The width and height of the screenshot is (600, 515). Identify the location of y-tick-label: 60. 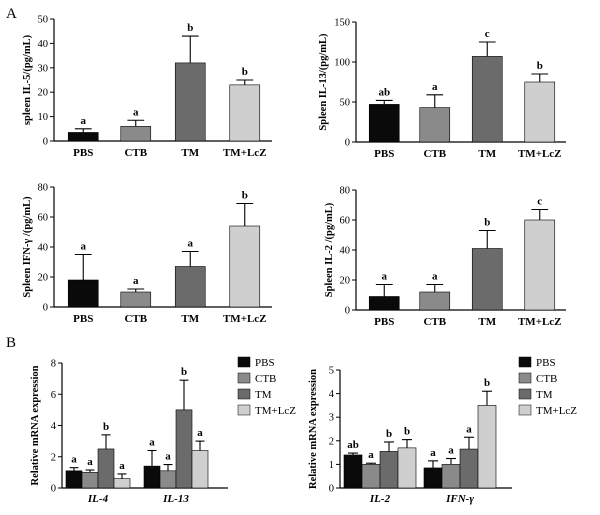
(345, 221).